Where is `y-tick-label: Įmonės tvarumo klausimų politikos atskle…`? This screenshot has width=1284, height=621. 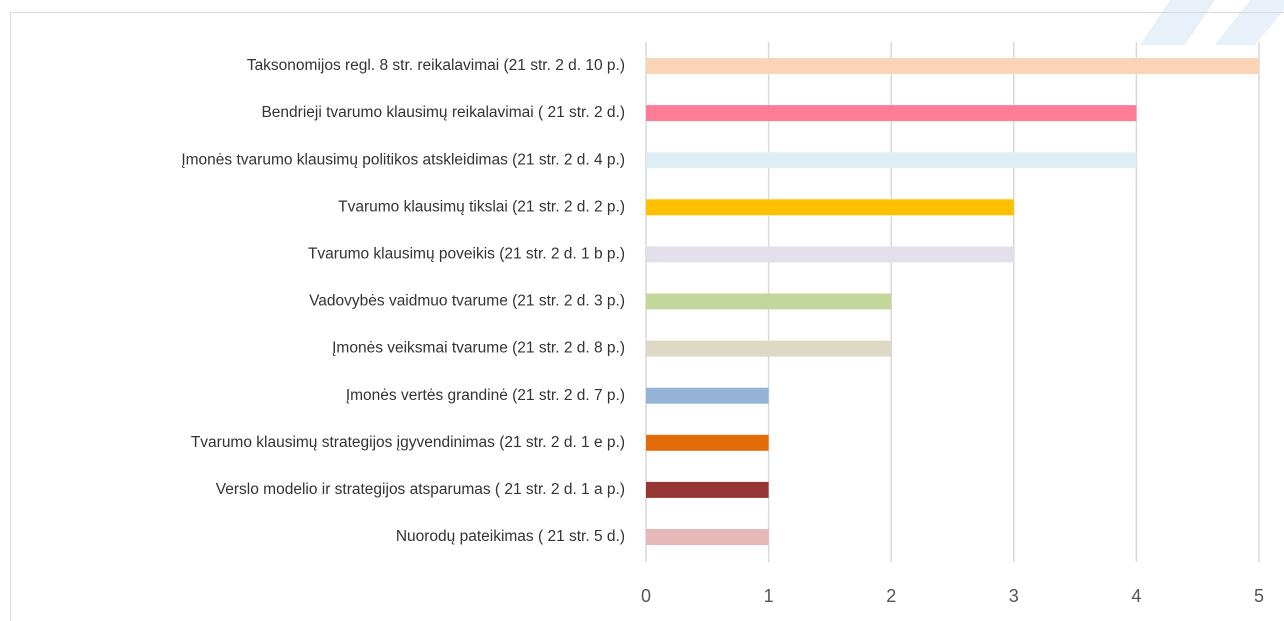 y-tick-label: Įmonės tvarumo klausimų politikos atskle… is located at coordinates (403, 159).